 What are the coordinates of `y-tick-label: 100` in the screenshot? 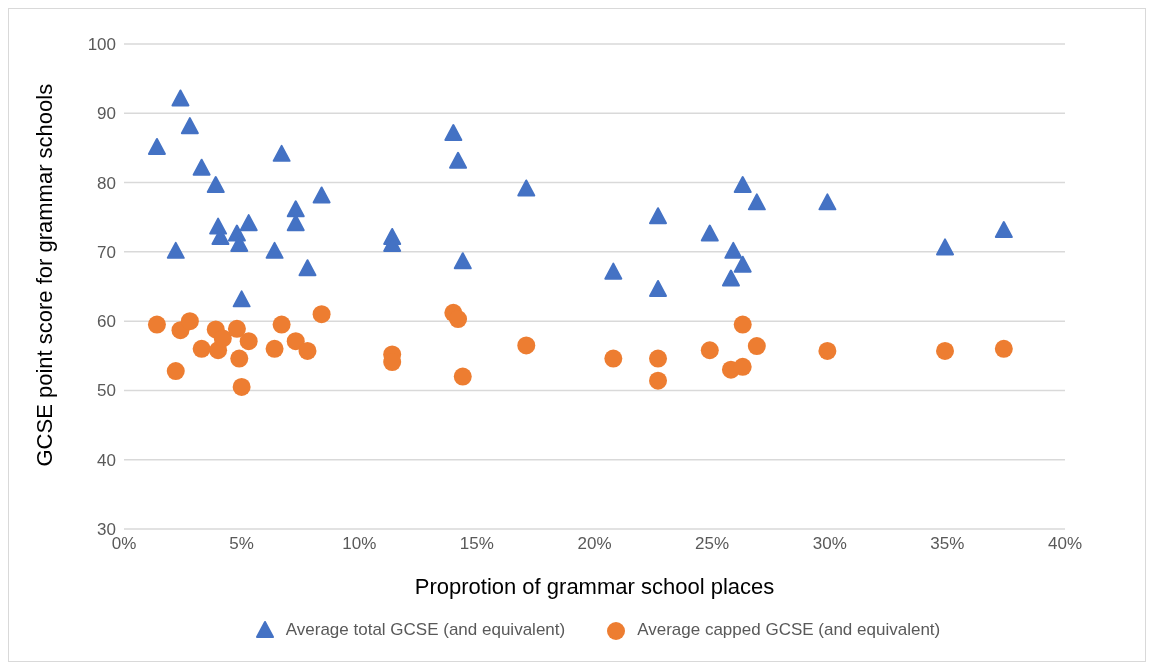 It's located at (101, 45).